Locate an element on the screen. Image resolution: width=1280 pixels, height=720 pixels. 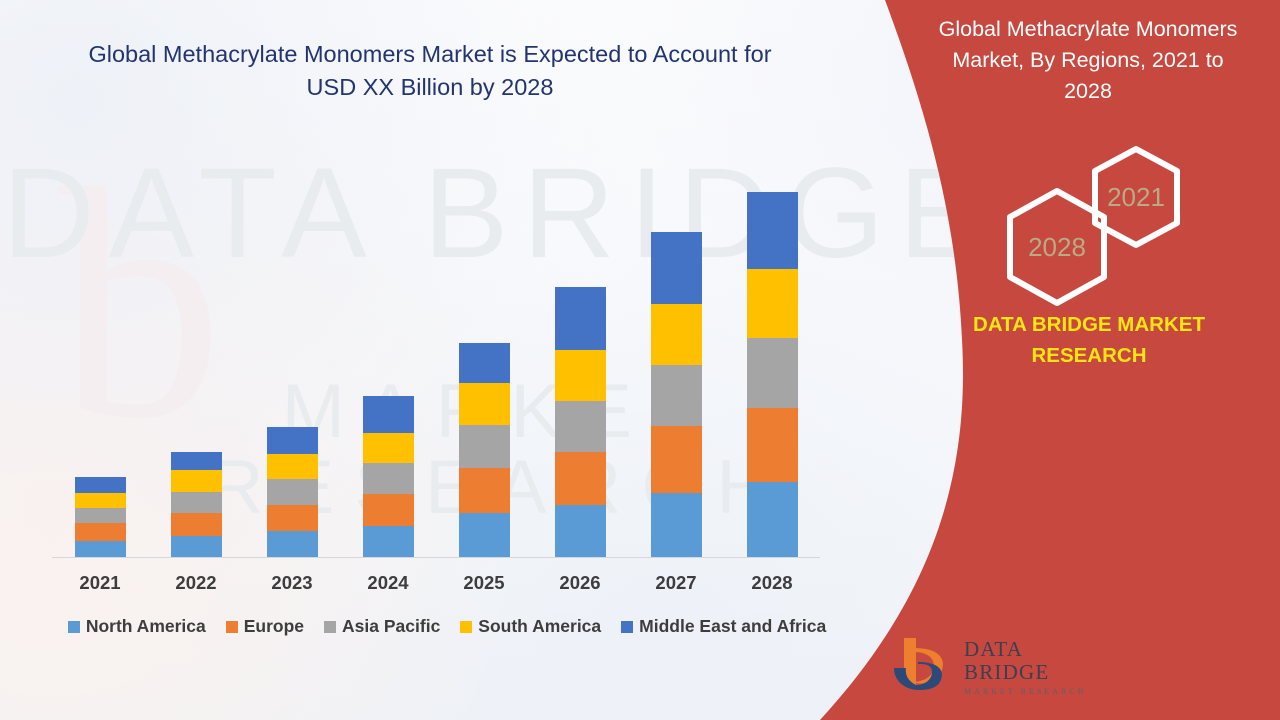
bar-2024 is located at coordinates (388, 476).